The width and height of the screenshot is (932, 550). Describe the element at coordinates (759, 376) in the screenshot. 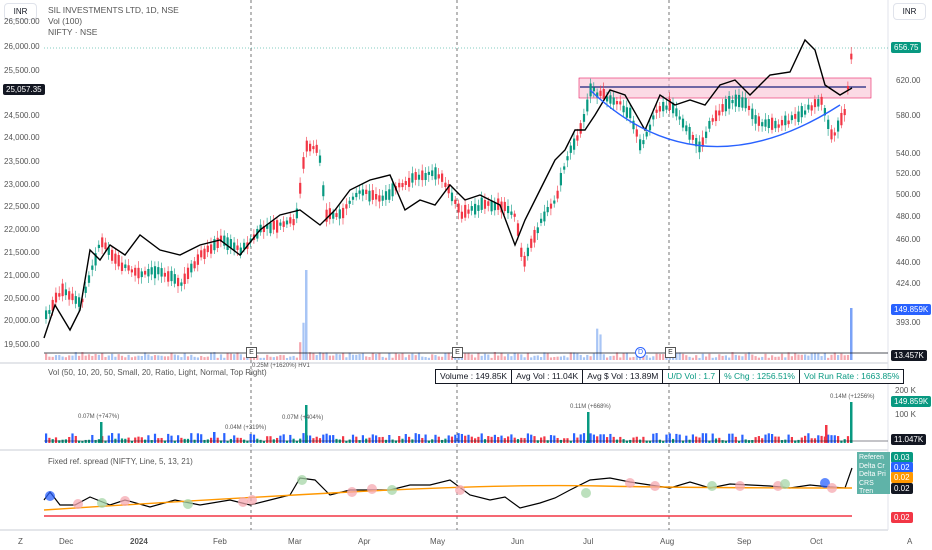

I see `stat-pct-change: % Chg : 1256.51%` at that location.